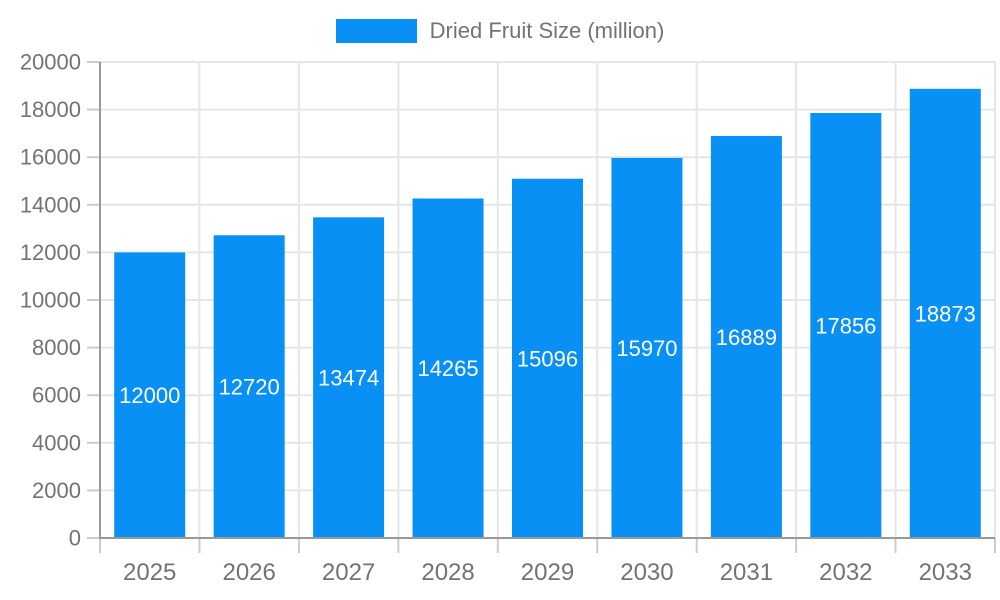  I want to click on bar-value-label: 15096, so click(547, 358).